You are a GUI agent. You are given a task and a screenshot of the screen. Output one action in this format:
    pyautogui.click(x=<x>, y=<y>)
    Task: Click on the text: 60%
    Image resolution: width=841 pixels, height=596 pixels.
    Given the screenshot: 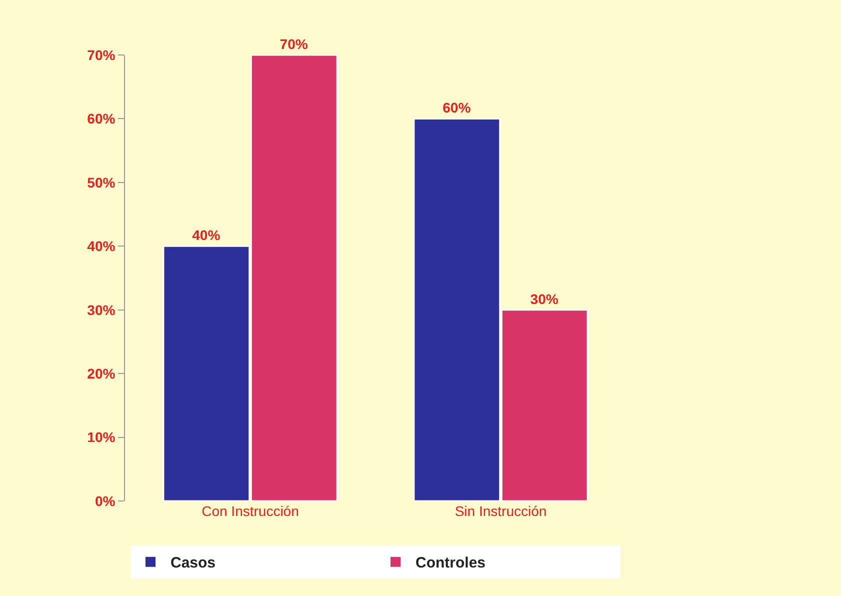 What is the action you would take?
    pyautogui.click(x=456, y=108)
    